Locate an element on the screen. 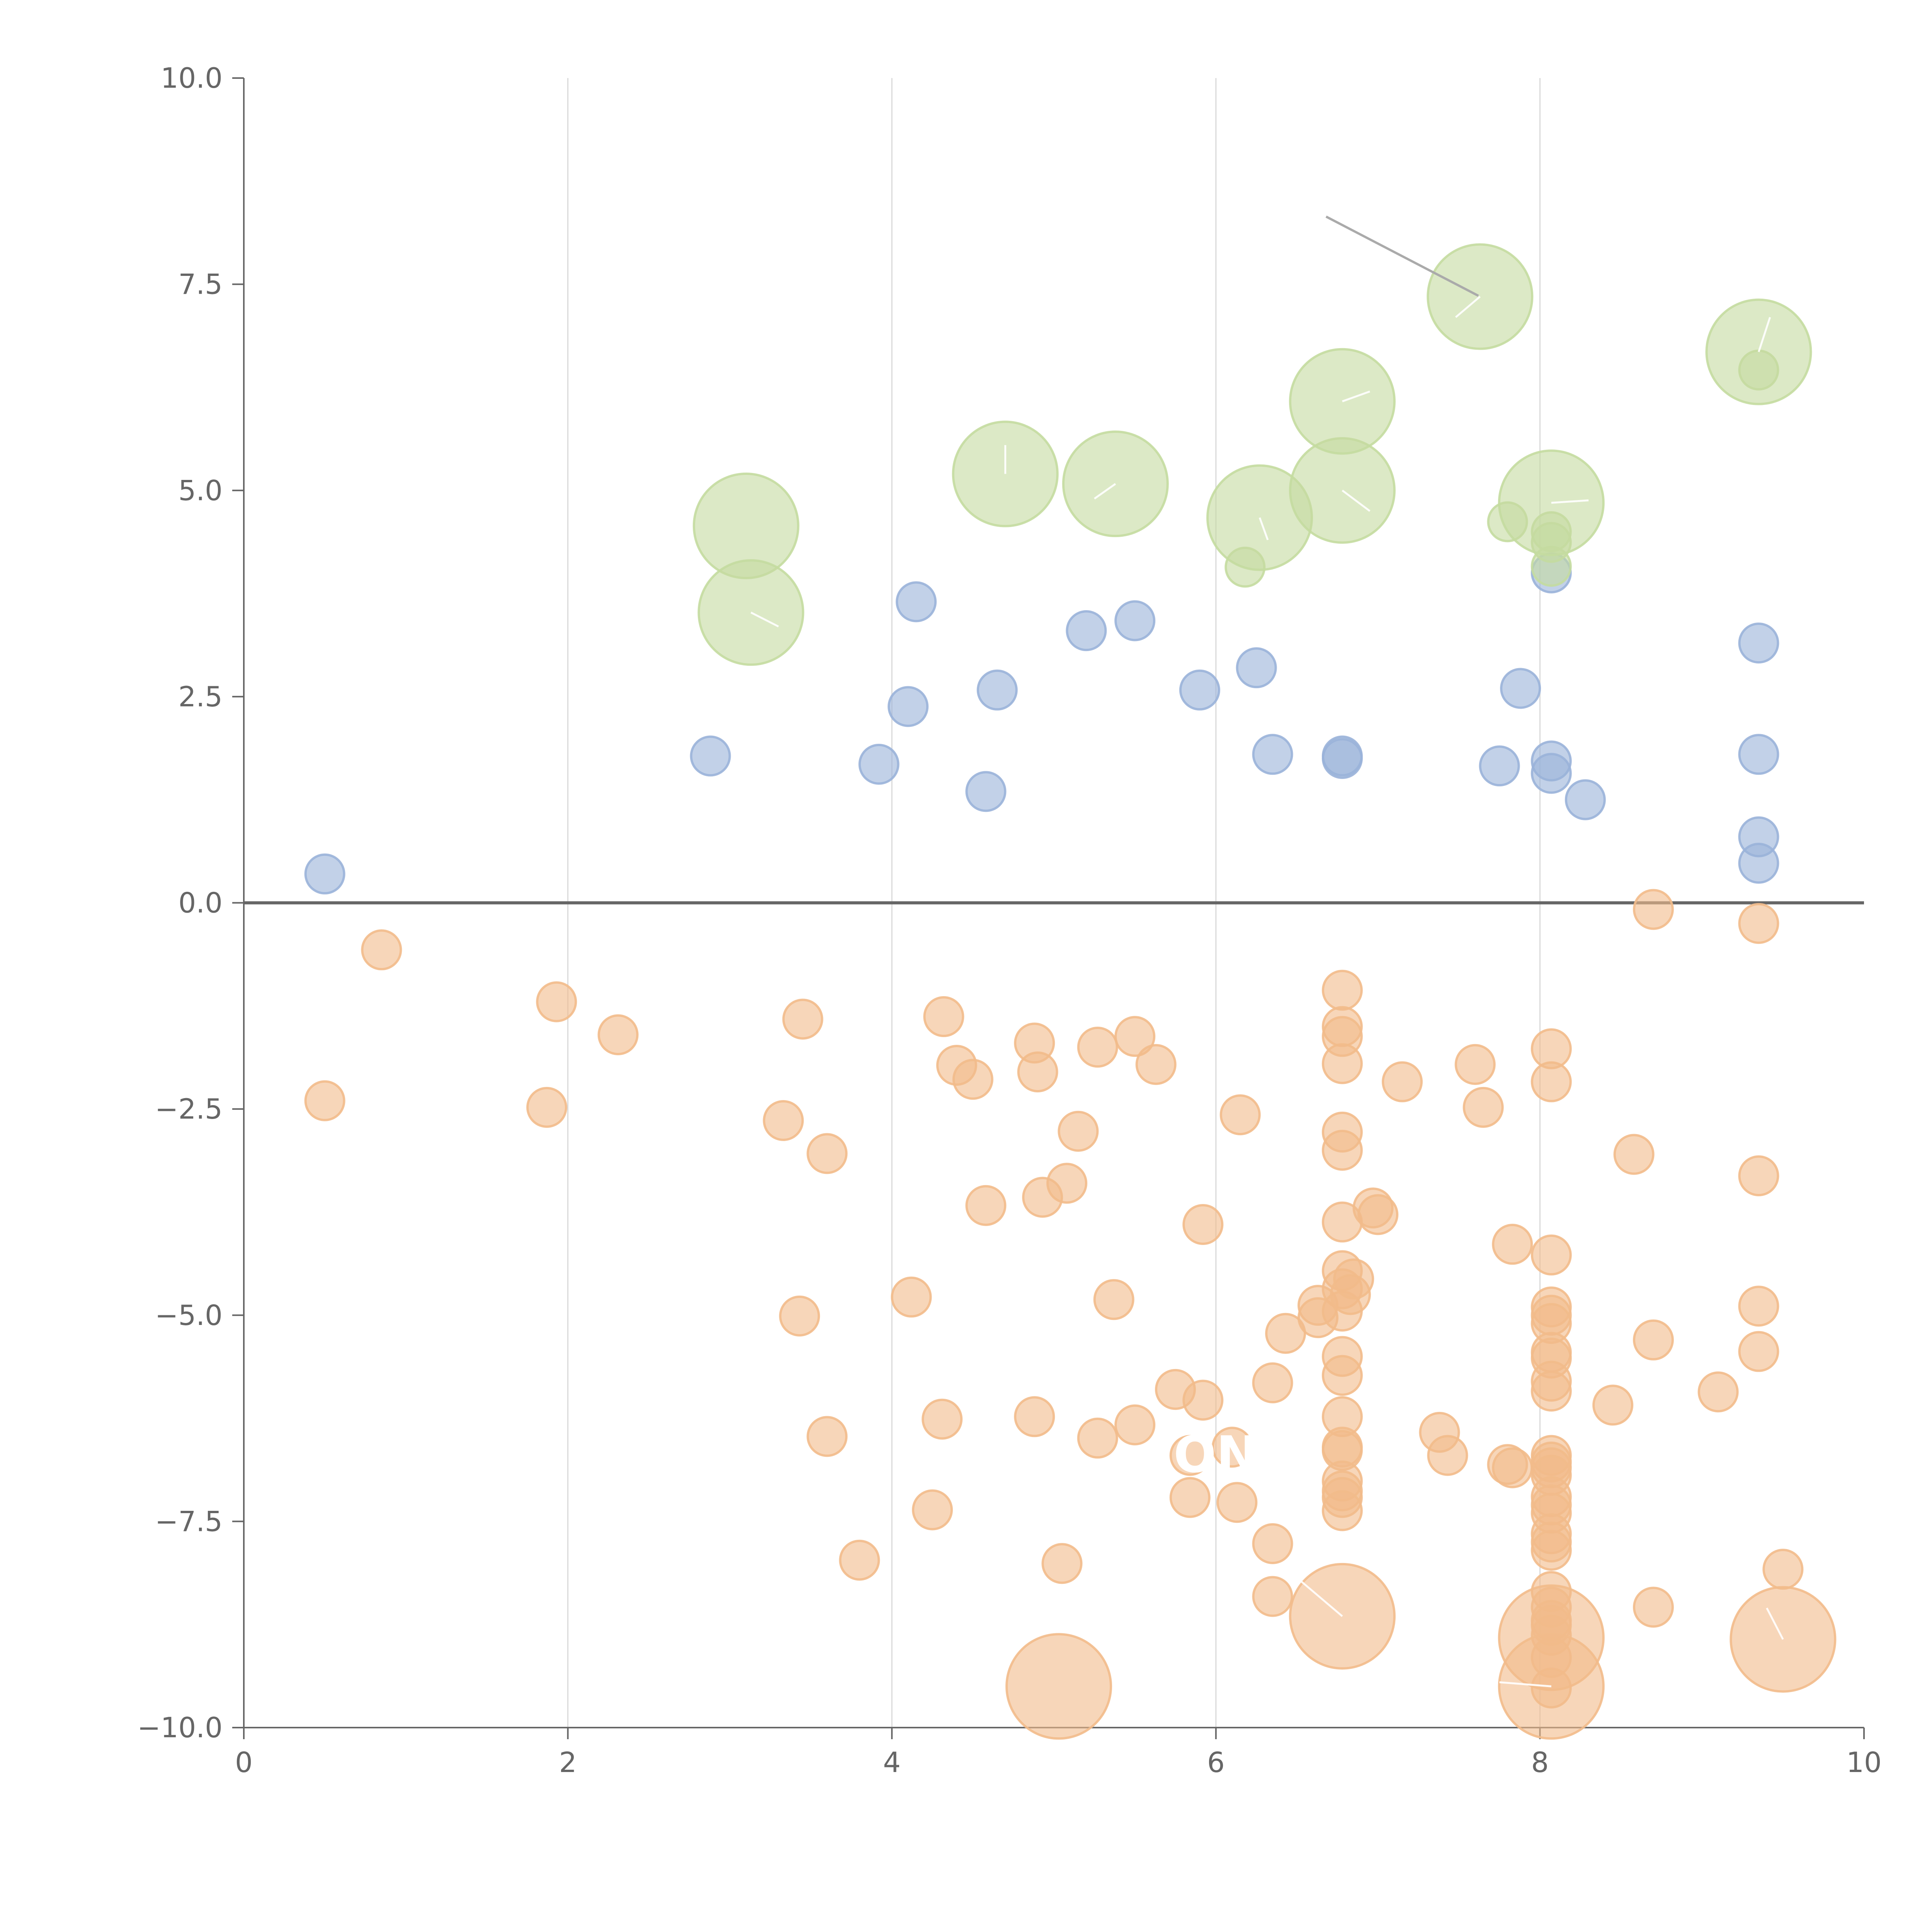 Image resolution: width=1932 pixels, height=1932 pixels. y-tick-label: −7.5 is located at coordinates (189, 1521).